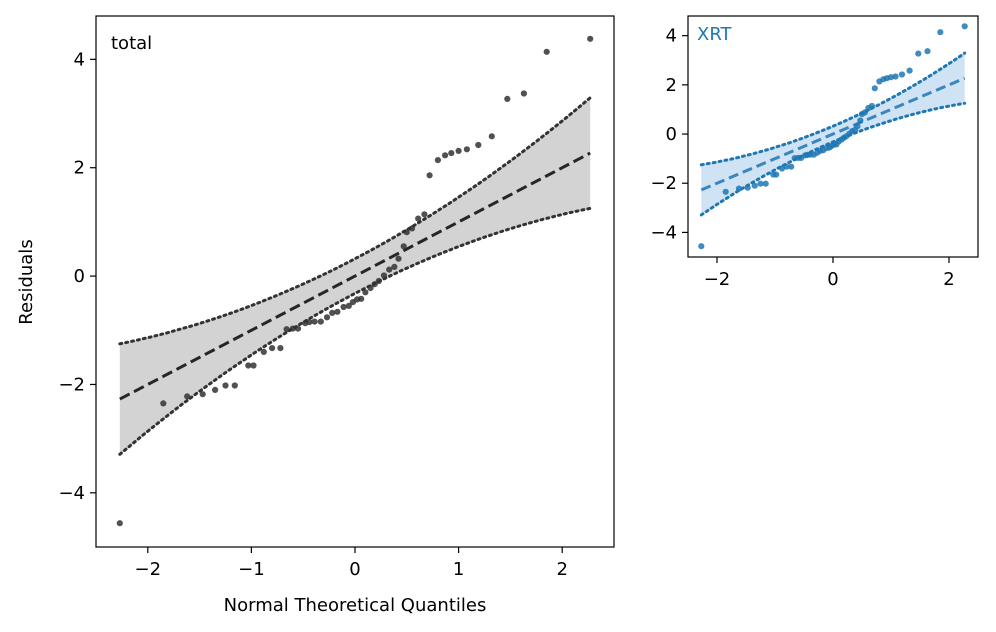  I want to click on main-x-tick-label: −1, so click(251, 569).